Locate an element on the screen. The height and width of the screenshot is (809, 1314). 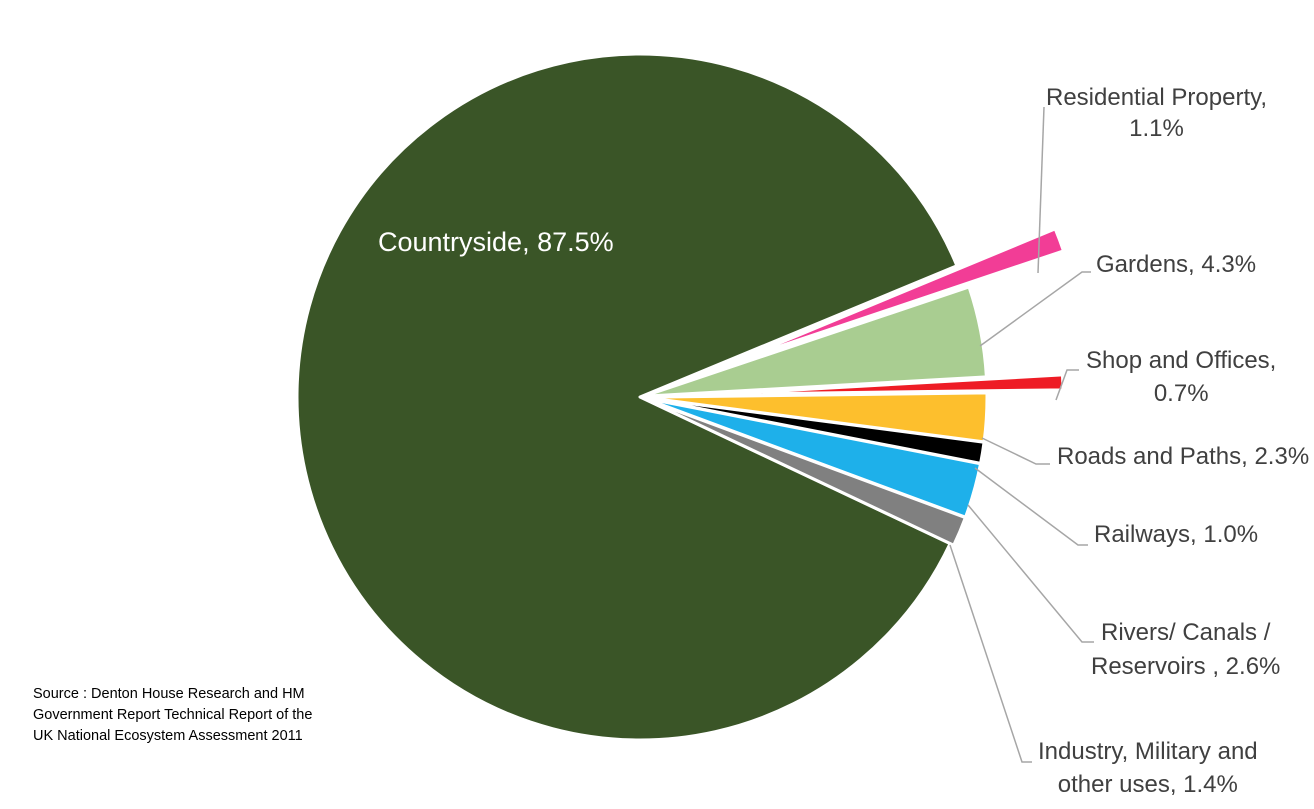
data-label-industry-military-and-other-uses: Industry, Military and other uses, 1.4% is located at coordinates (1148, 768).